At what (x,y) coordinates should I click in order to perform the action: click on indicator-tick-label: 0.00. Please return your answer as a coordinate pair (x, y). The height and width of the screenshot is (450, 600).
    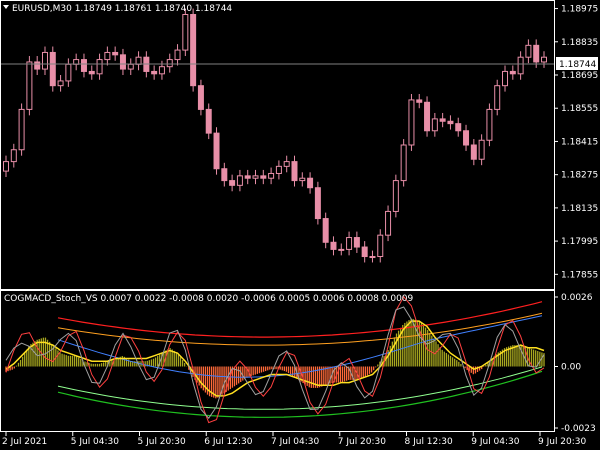
    Looking at the image, I should click on (571, 368).